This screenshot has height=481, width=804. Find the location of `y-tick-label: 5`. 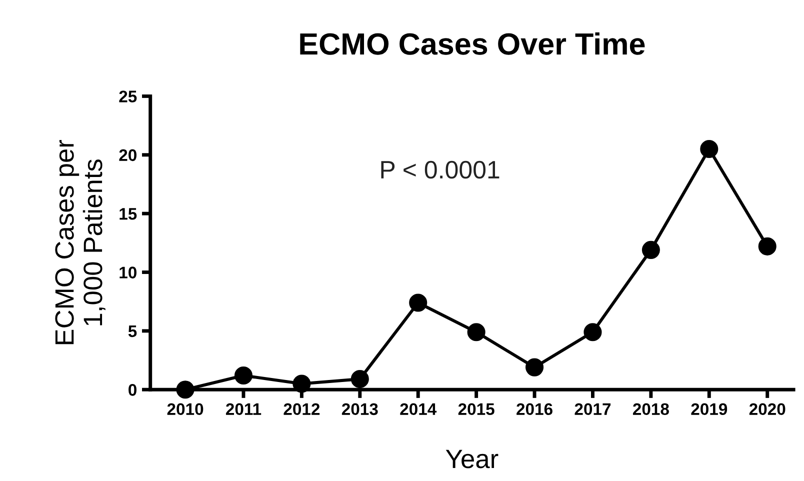

y-tick-label: 5 is located at coordinates (132, 332).